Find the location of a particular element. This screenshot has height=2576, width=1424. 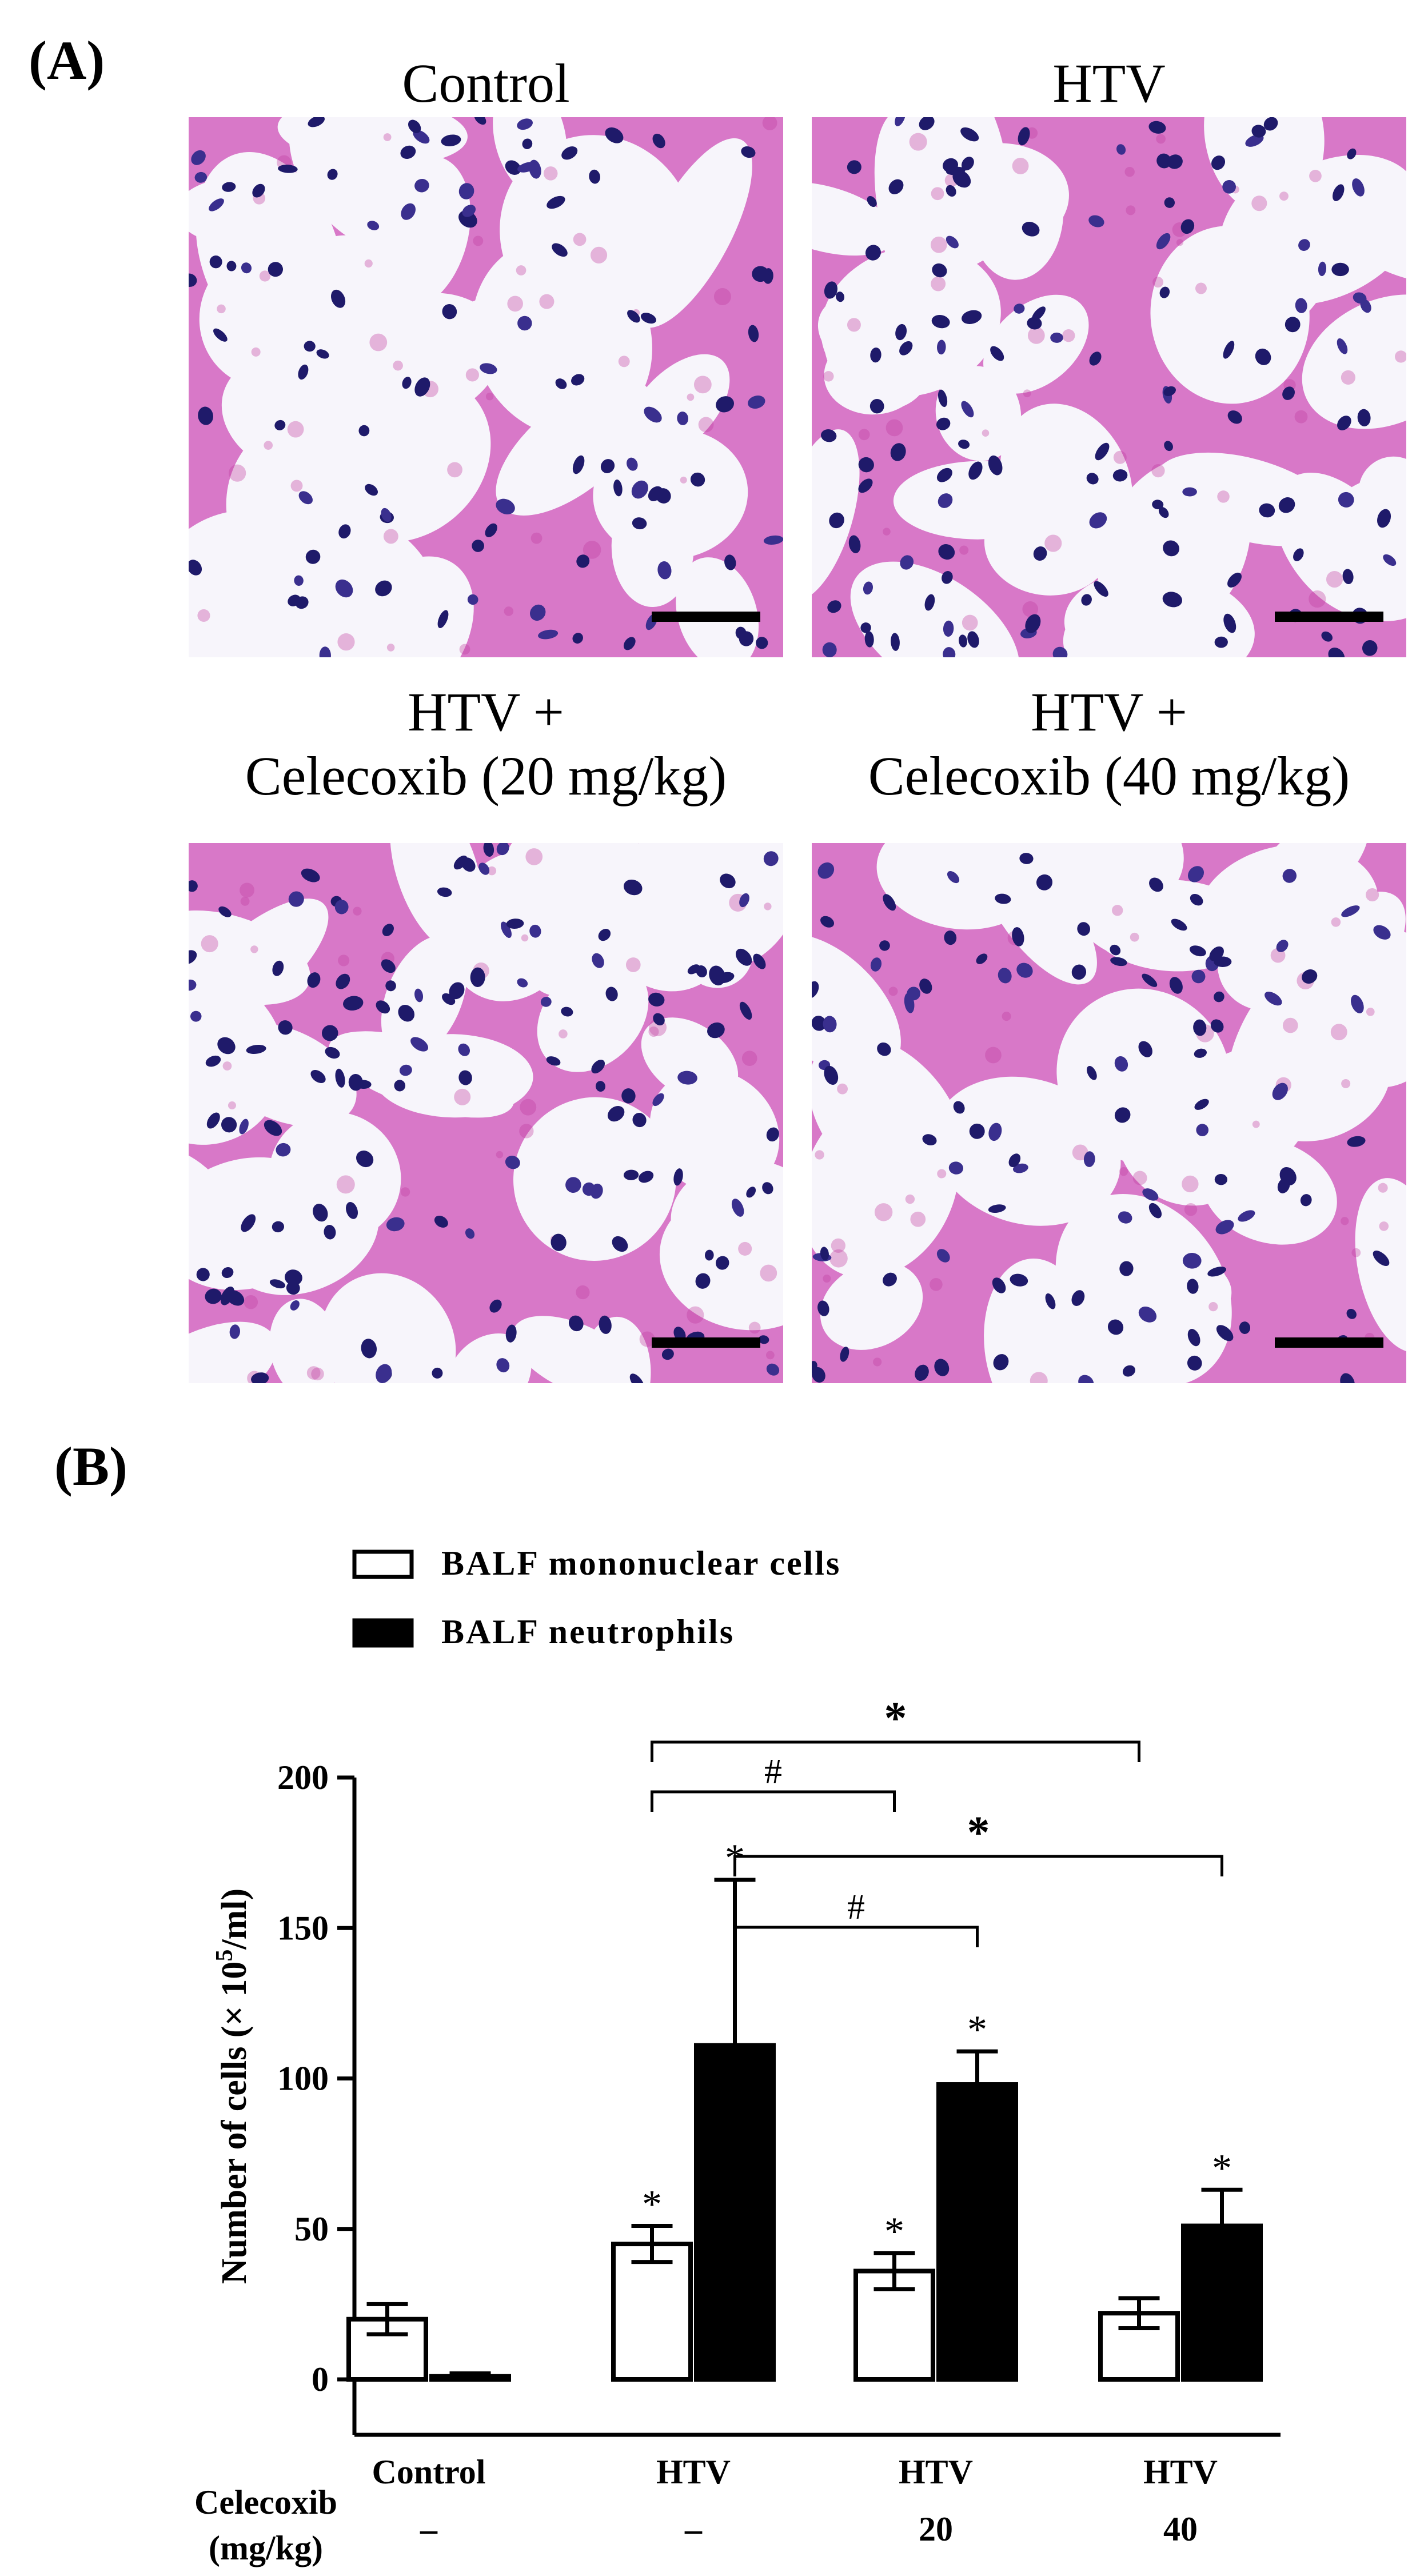

celecoxib-dose-3: 40 is located at coordinates (1180, 2529).